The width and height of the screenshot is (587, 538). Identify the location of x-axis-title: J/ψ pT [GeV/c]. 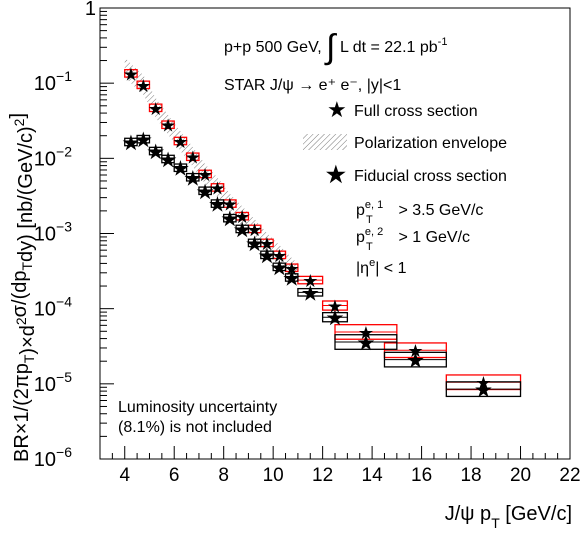
(508, 517).